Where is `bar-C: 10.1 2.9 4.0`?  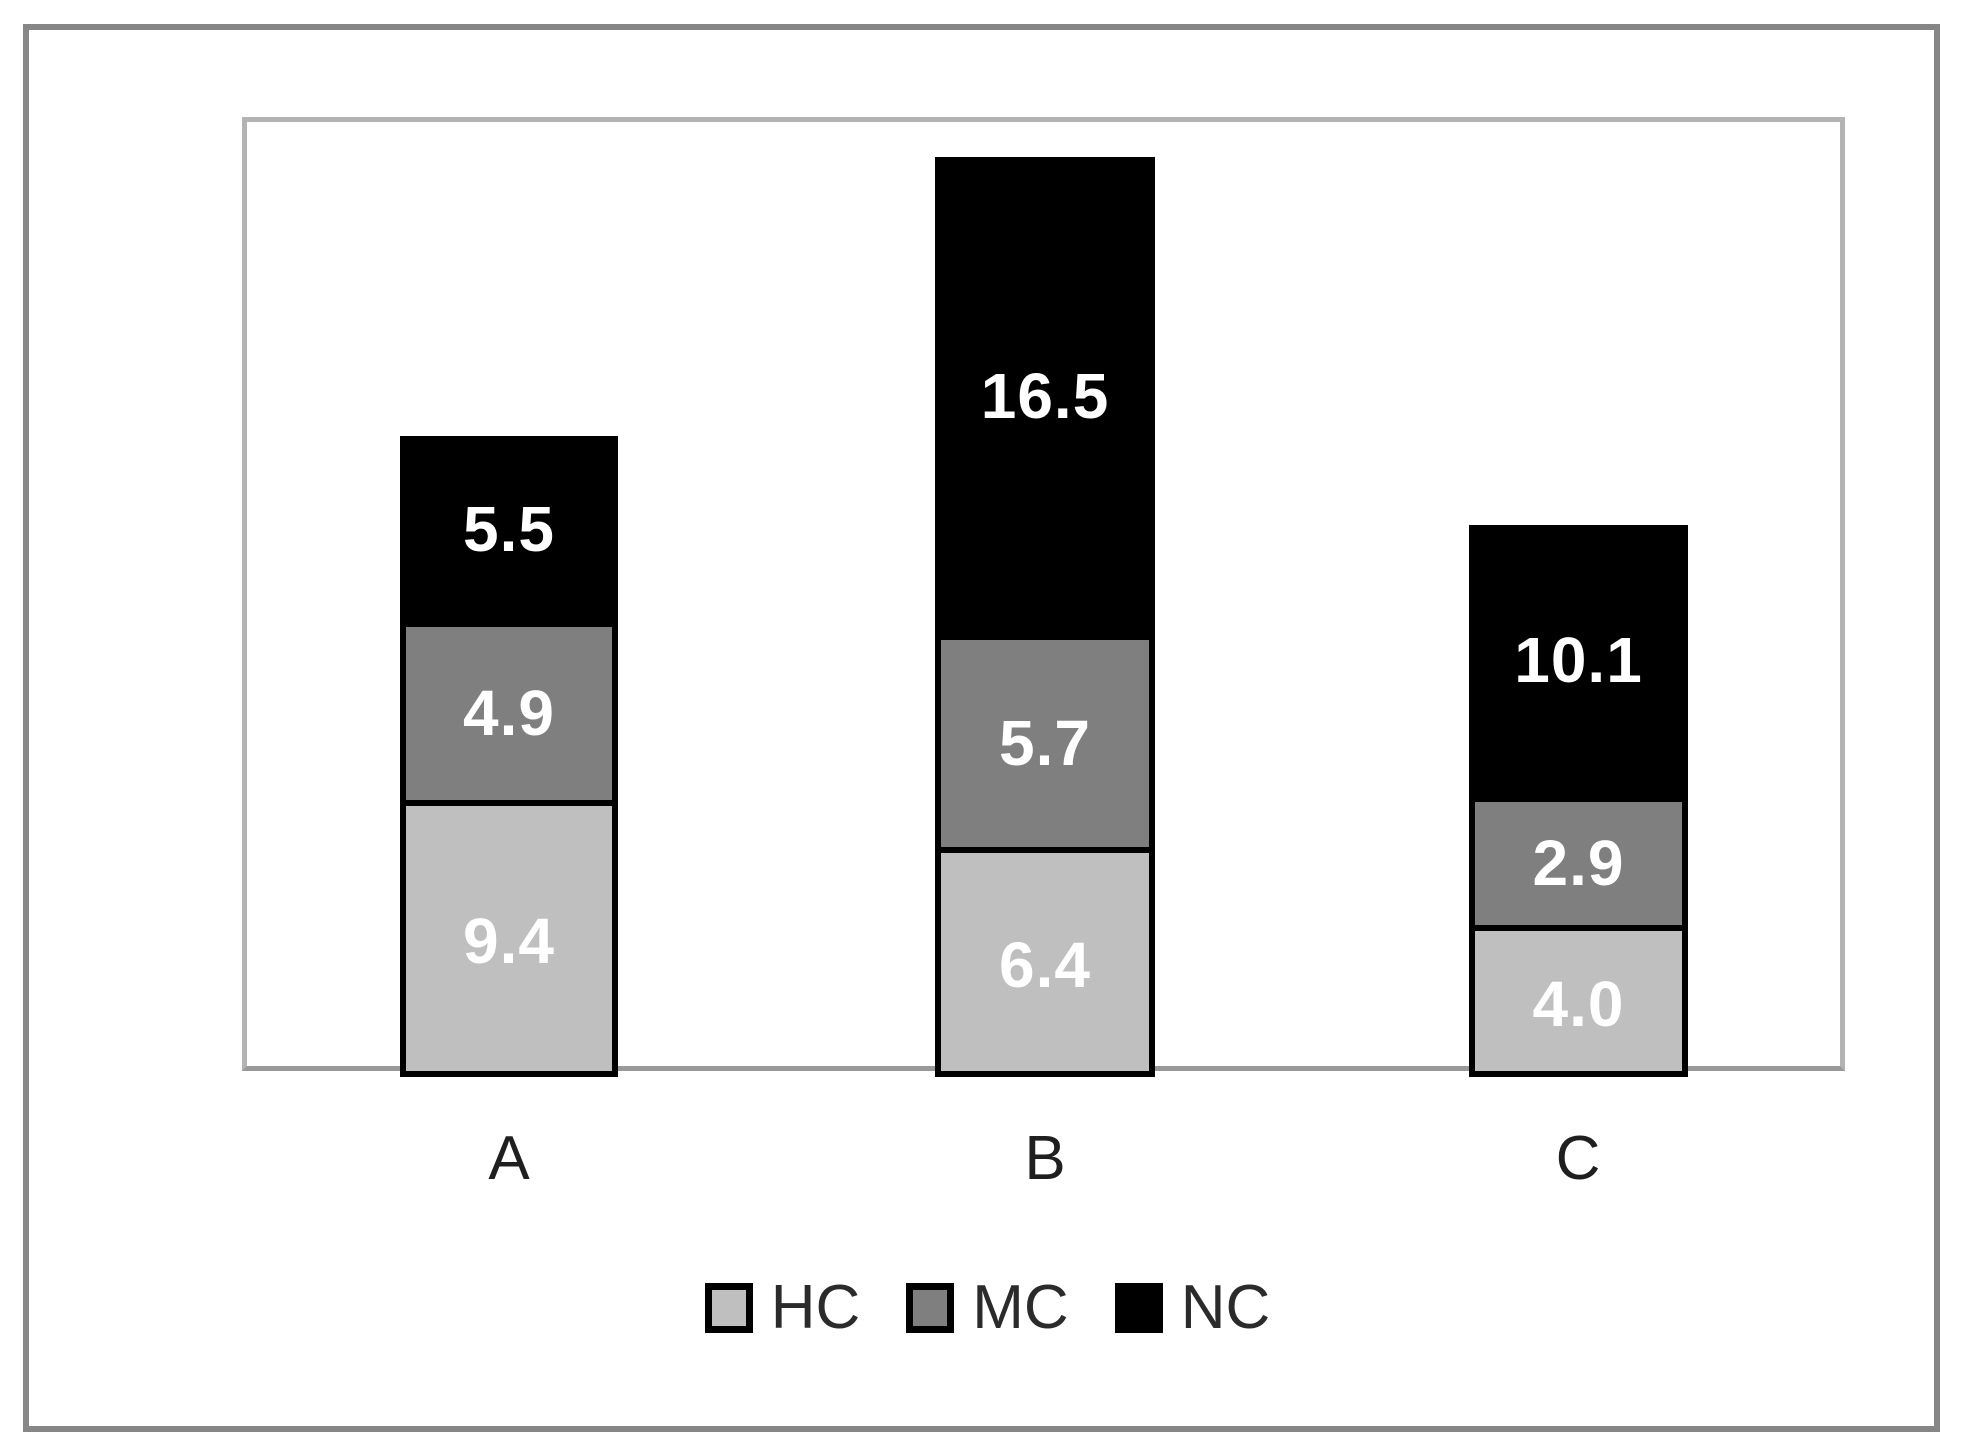
bar-C: 10.1 2.9 4.0 is located at coordinates (1578, 801).